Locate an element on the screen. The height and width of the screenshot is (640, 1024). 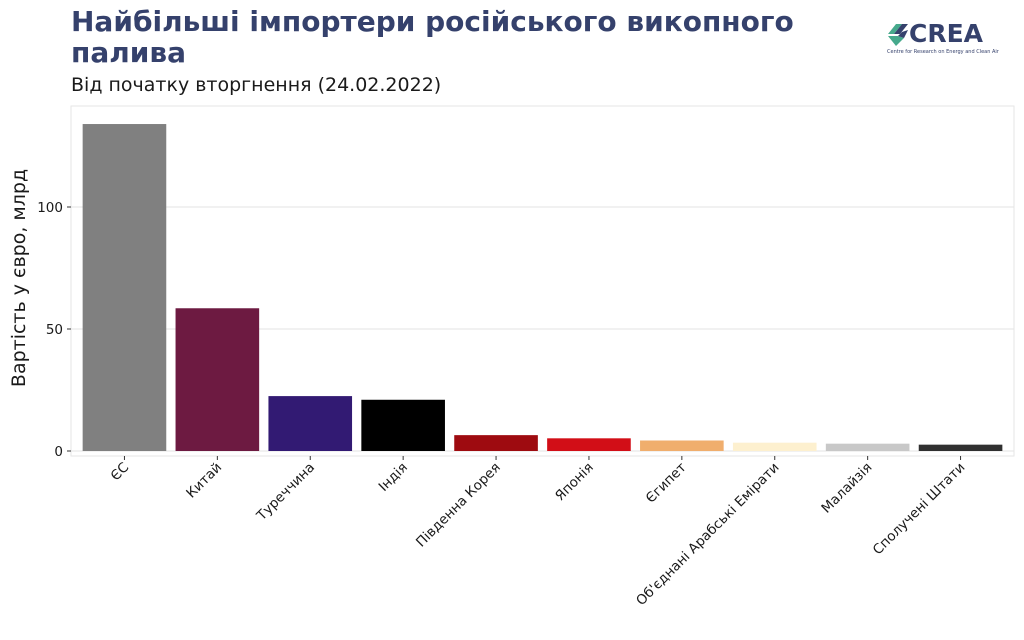
x-tick-label: Південна Корея is located at coordinates (458, 505).